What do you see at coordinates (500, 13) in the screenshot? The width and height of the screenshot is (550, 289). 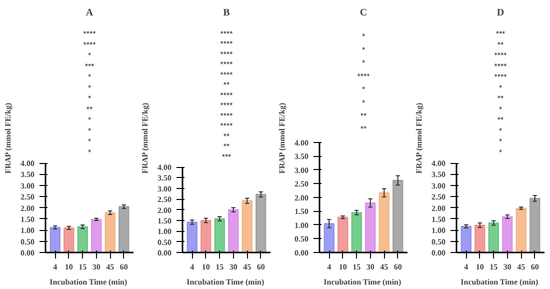 I see `chart-title: D` at bounding box center [500, 13].